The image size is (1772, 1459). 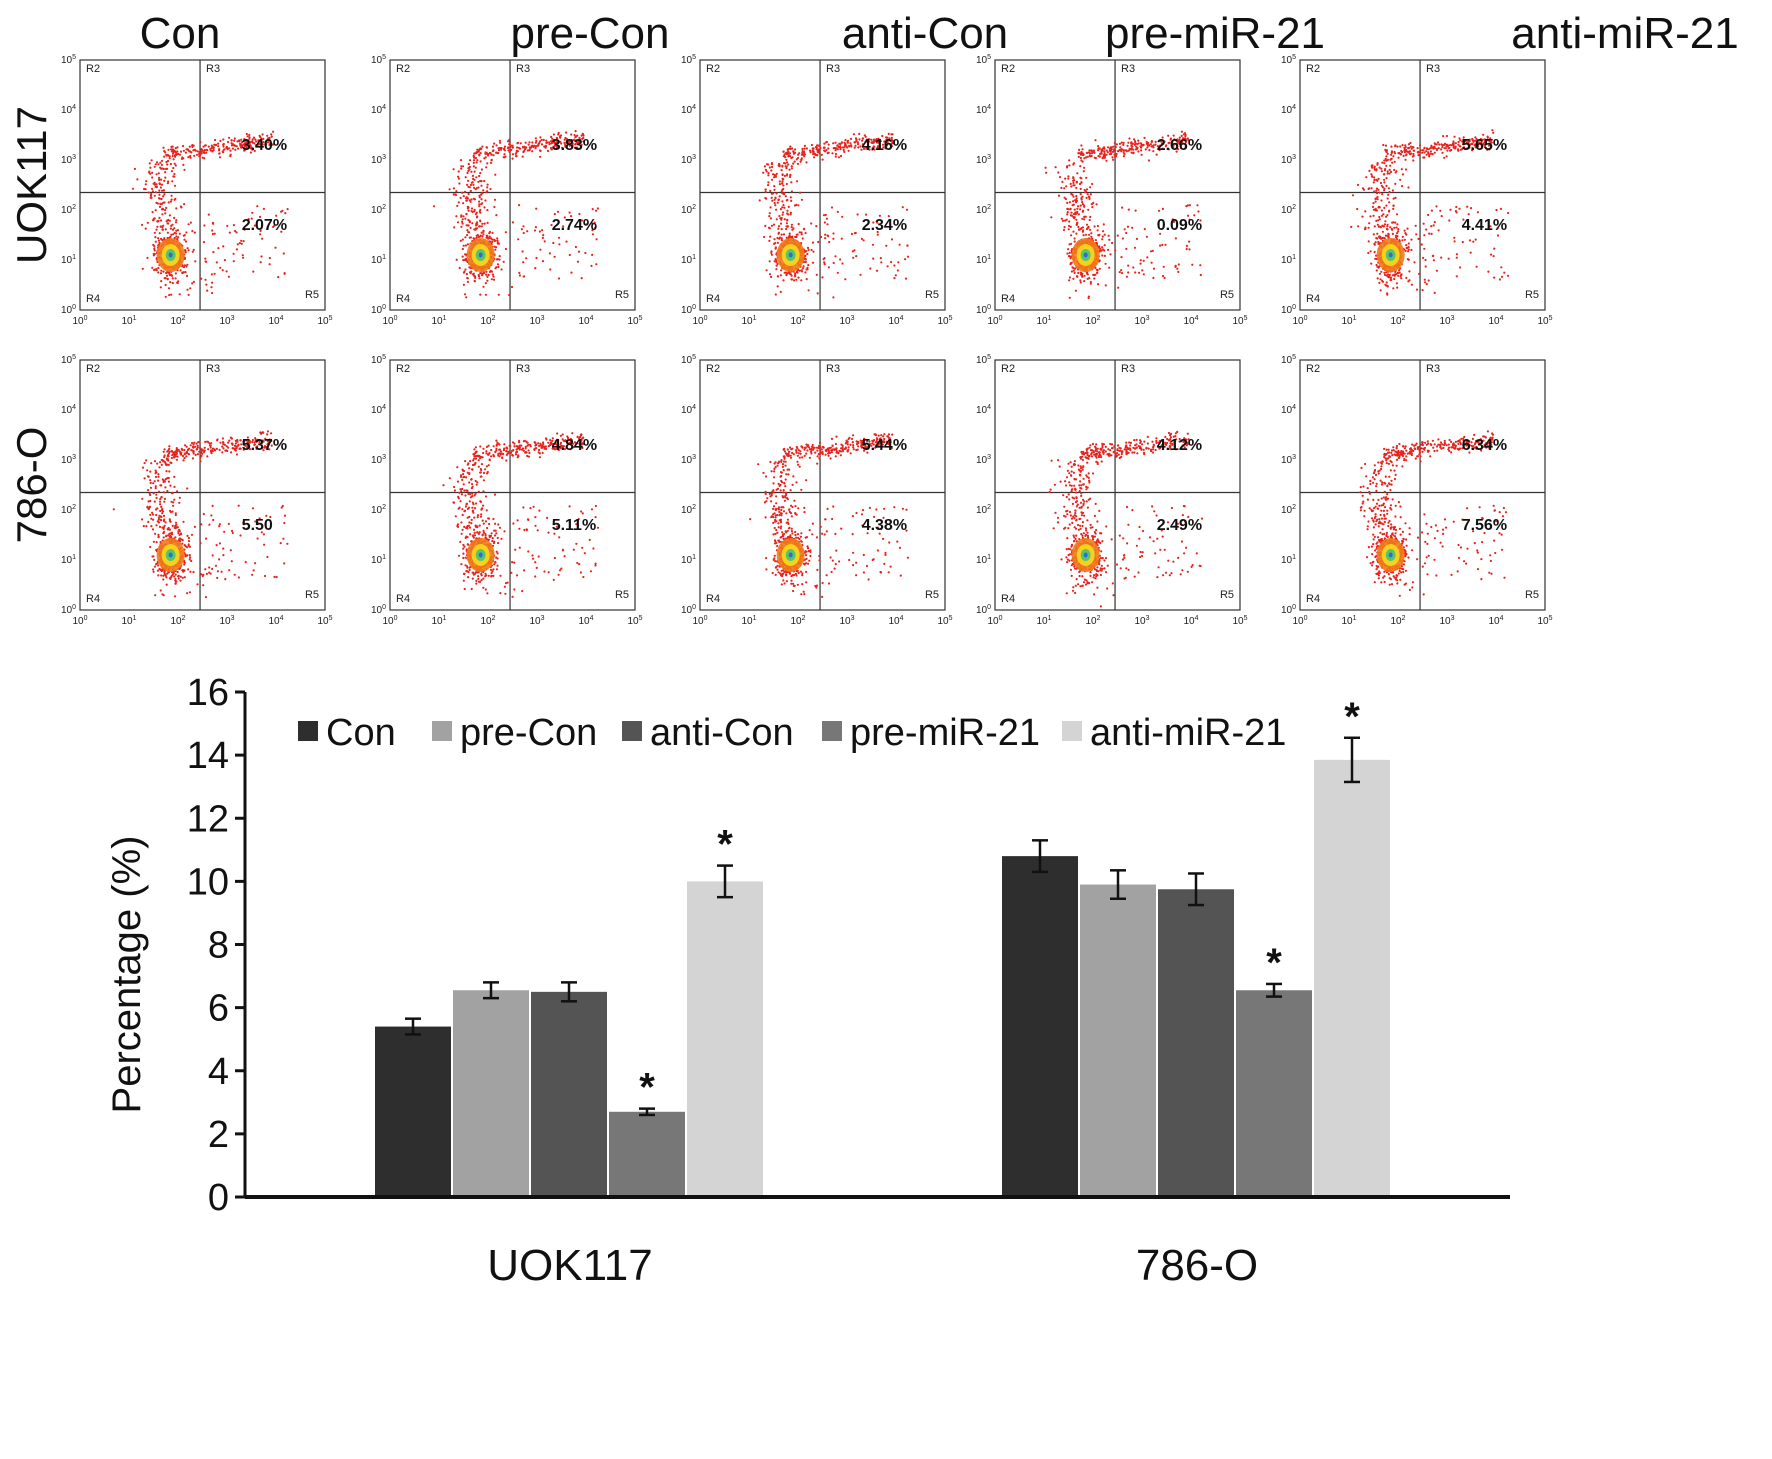 What do you see at coordinates (688, 210) in the screenshot?
I see `y-tick-label: 10²` at bounding box center [688, 210].